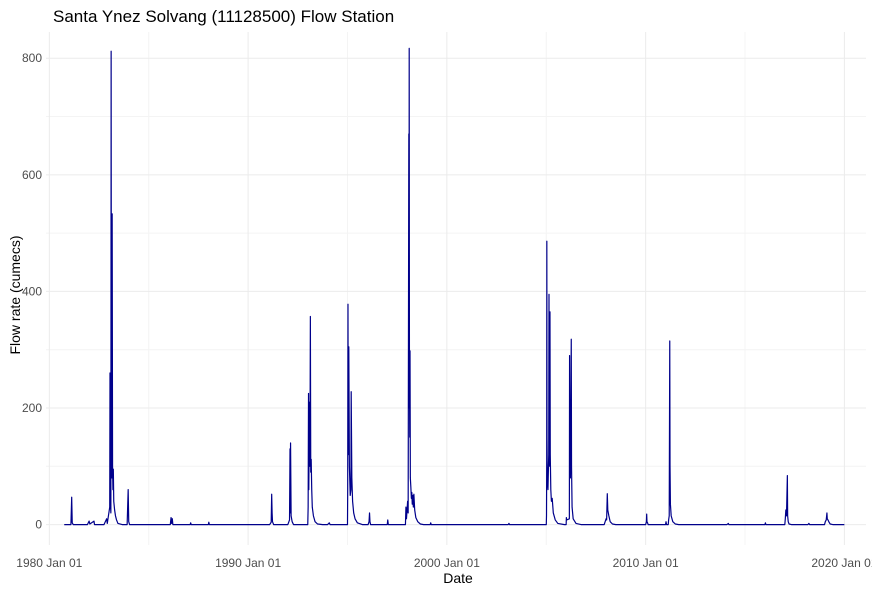 This screenshot has height=594, width=872. Describe the element at coordinates (32, 175) in the screenshot. I see `y-tick-label: 600` at that location.